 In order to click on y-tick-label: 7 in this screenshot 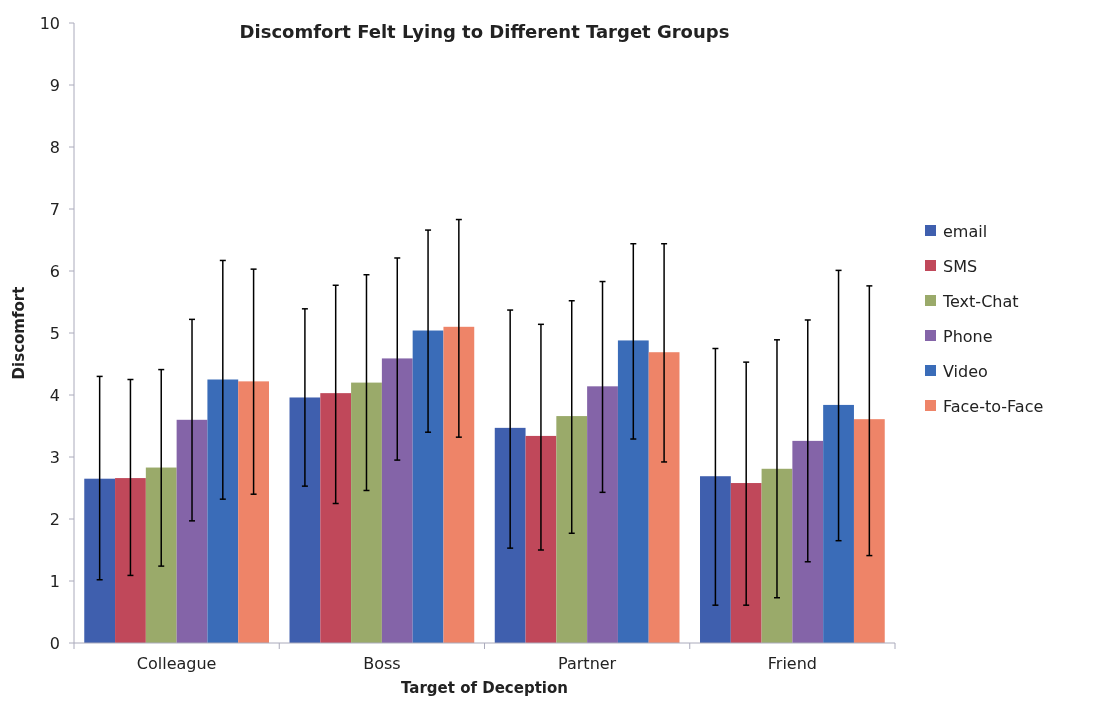, I will do `click(54, 209)`.